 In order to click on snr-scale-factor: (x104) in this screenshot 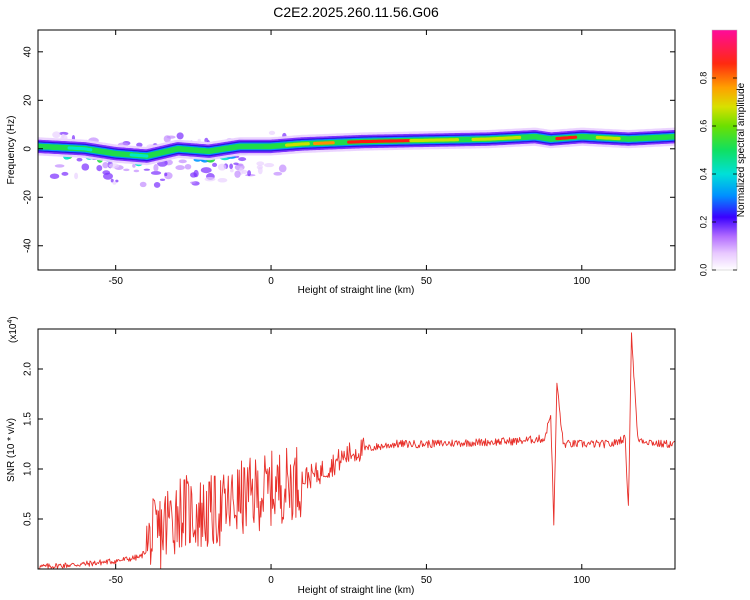, I will do `click(13, 329)`.